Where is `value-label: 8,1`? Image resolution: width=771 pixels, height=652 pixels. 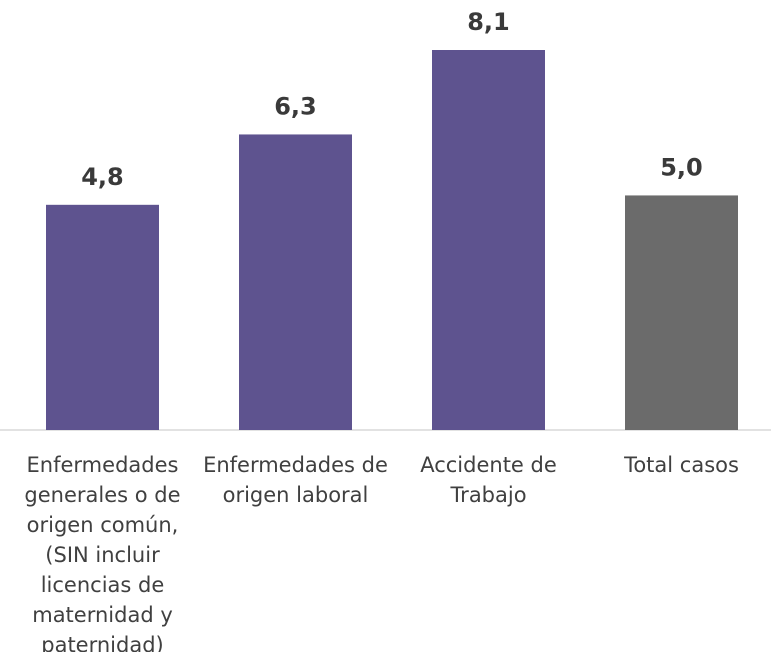 value-label: 8,1 is located at coordinates (488, 22).